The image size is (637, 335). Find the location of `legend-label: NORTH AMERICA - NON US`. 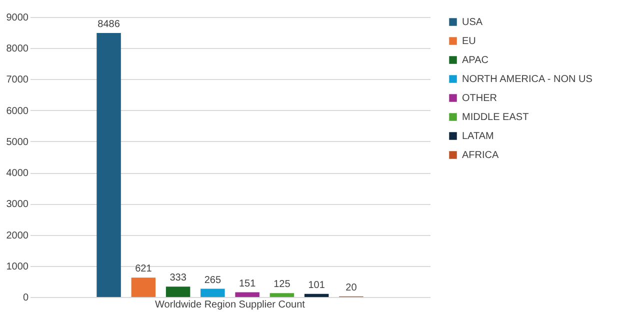

legend-label: NORTH AMERICA - NON US is located at coordinates (527, 79).